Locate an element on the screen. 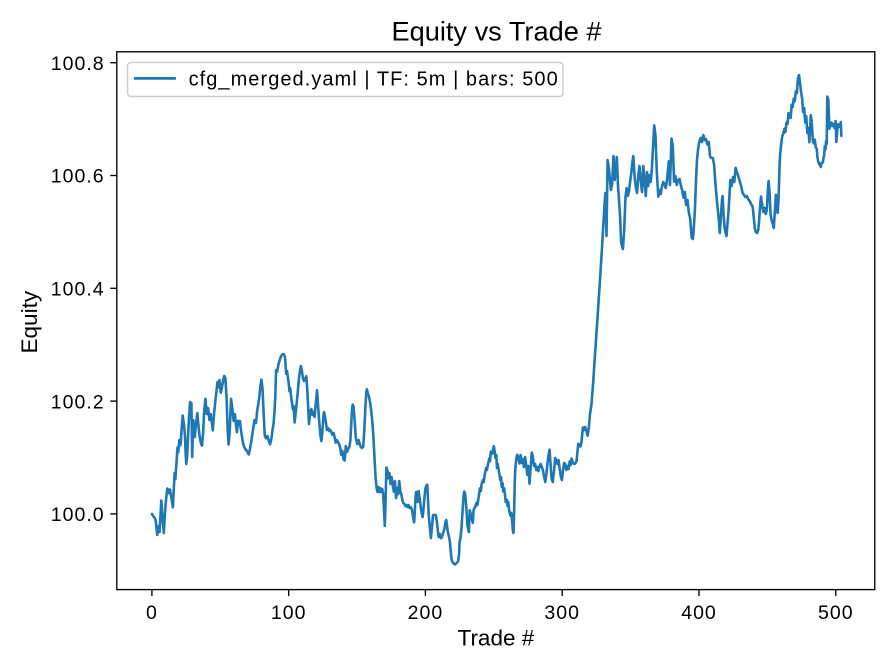 This screenshot has width=896, height=672. svg-text:cfg_merged.yaml | TF: 5m | bar: cfg_merged.yaml | TF: 5m | bars: 500 is located at coordinates (374, 80).